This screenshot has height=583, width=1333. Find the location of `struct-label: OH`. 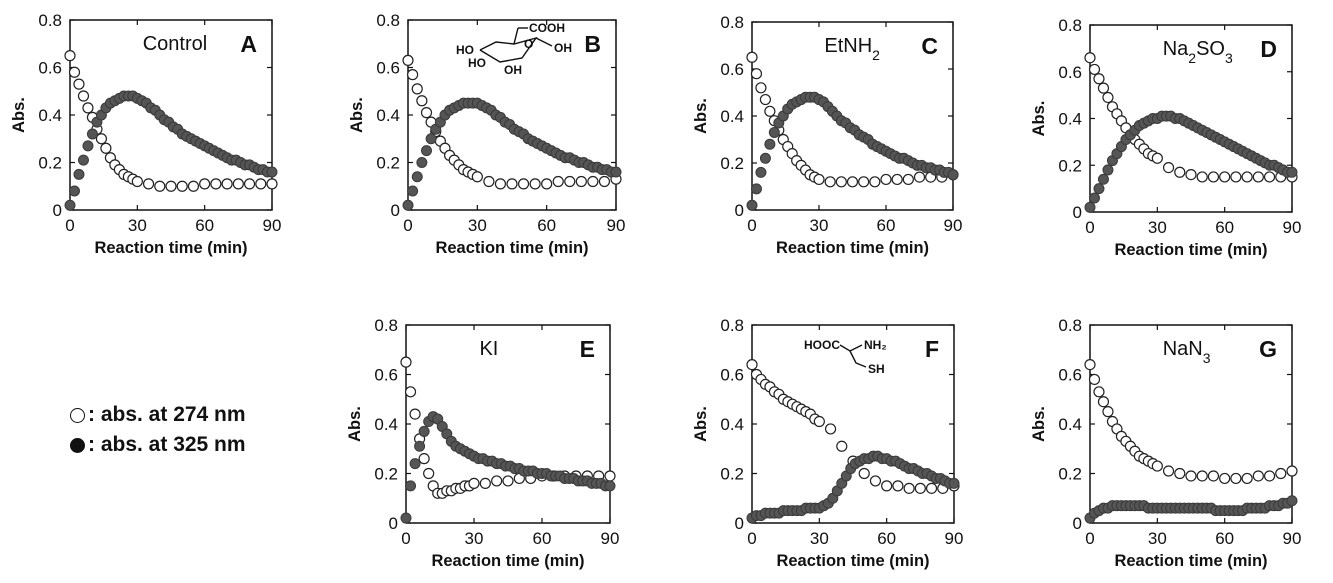

struct-label: OH is located at coordinates (563, 48).